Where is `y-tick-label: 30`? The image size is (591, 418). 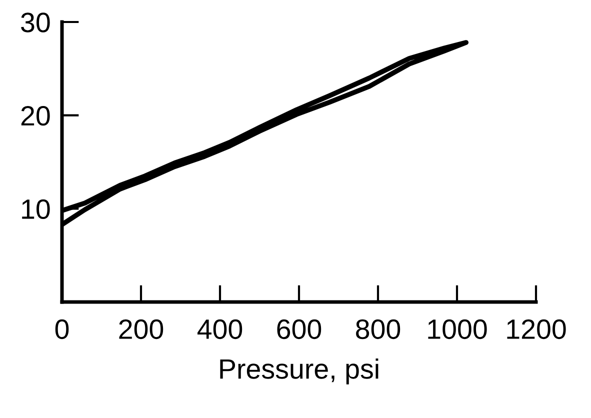 y-tick-label: 30 is located at coordinates (35, 22).